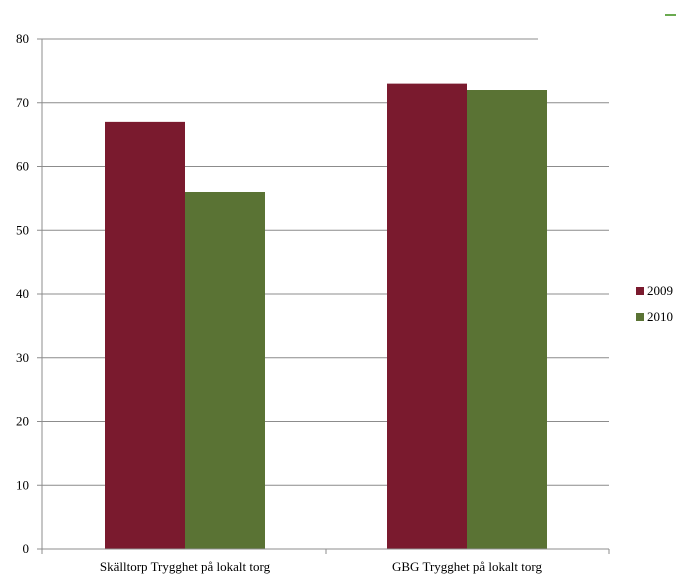 The image size is (677, 576). What do you see at coordinates (670, 15) in the screenshot?
I see `legend-stray-mark` at bounding box center [670, 15].